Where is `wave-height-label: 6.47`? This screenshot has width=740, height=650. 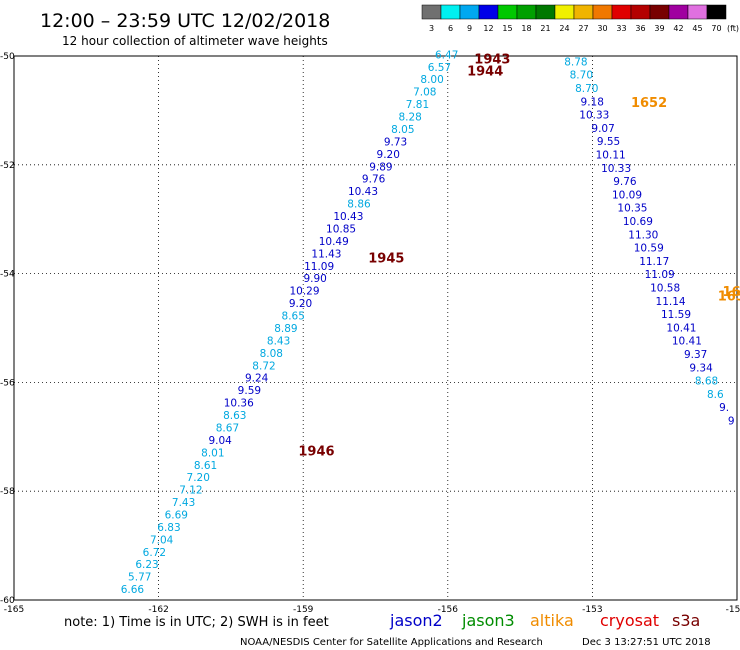 wave-height-label: 6.47 is located at coordinates (446, 55).